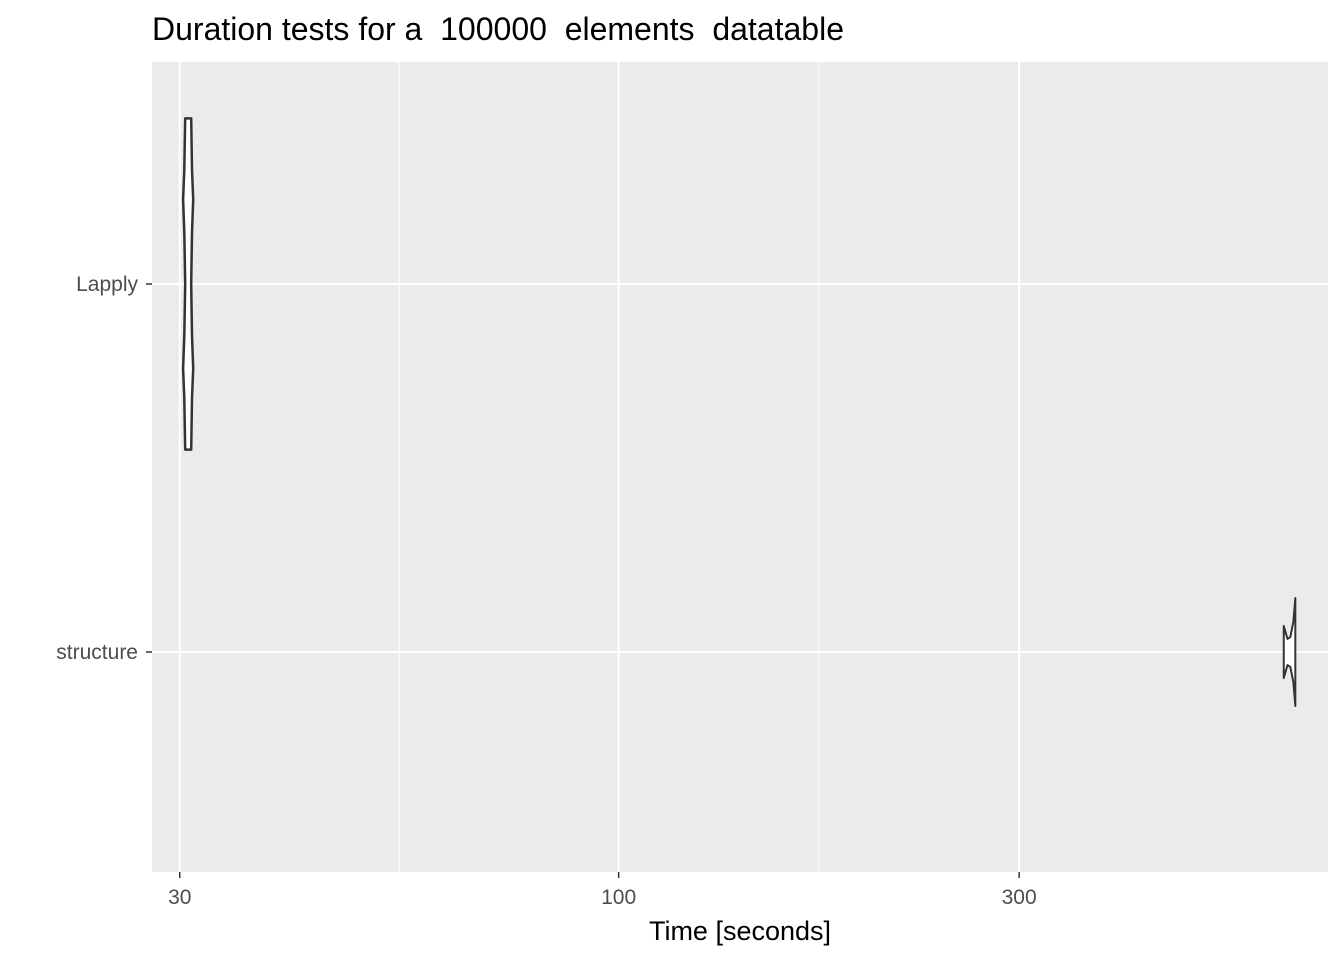 Image resolution: width=1344 pixels, height=965 pixels. What do you see at coordinates (740, 931) in the screenshot?
I see `x-axis-title: Time [seconds]` at bounding box center [740, 931].